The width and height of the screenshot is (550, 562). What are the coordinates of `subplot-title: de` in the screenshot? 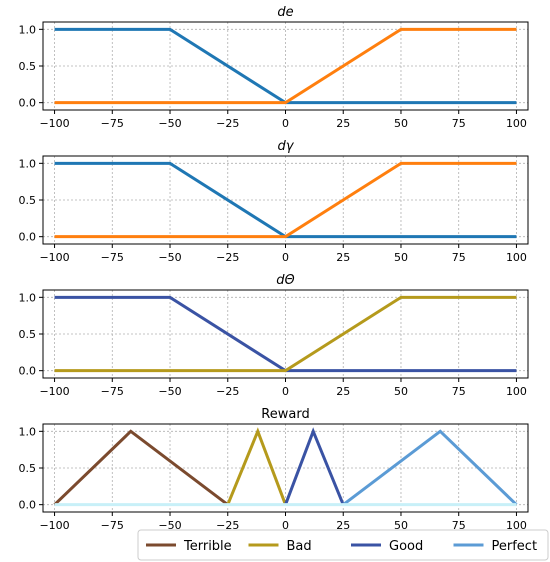 It's located at (285, 12).